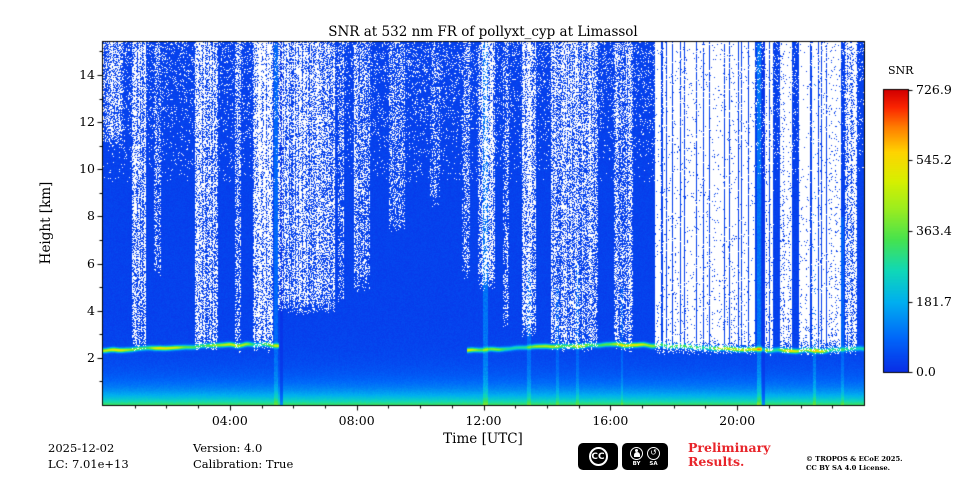  Describe the element at coordinates (645, 456) in the screenshot. I see `cc-by-sa-badge: BY ↺ SA` at that location.